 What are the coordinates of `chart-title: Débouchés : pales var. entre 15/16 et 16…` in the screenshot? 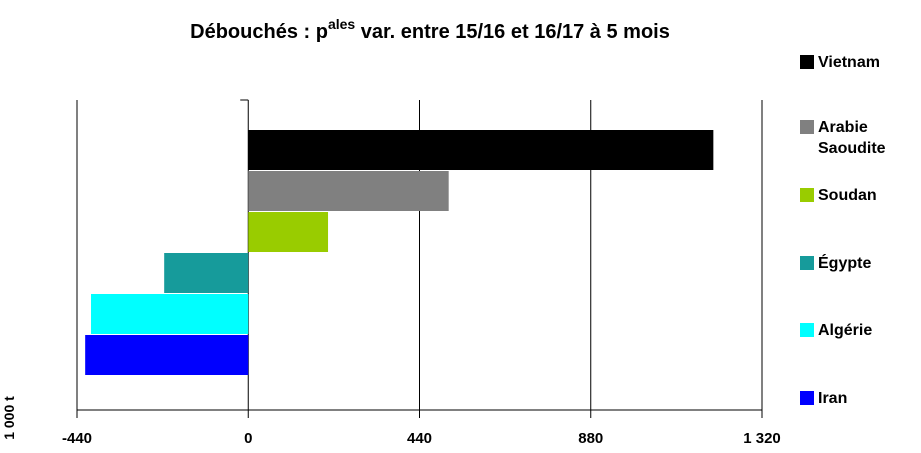 It's located at (430, 29).